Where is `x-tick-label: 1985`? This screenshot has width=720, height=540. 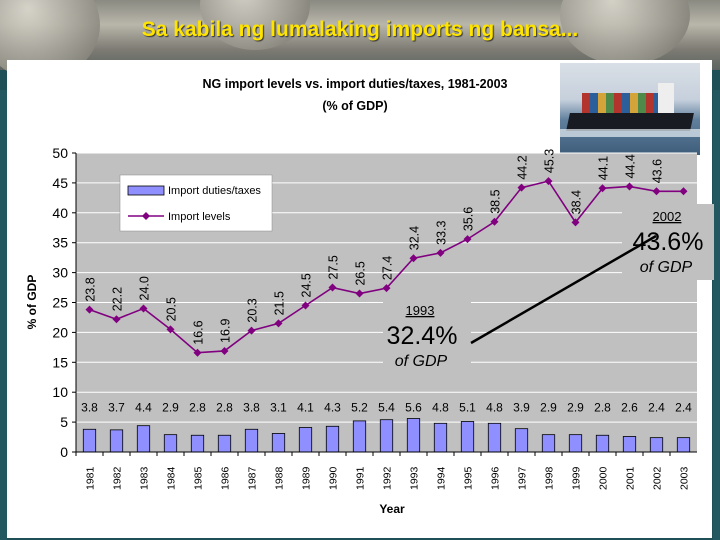
x-tick-label: 1985 is located at coordinates (199, 478).